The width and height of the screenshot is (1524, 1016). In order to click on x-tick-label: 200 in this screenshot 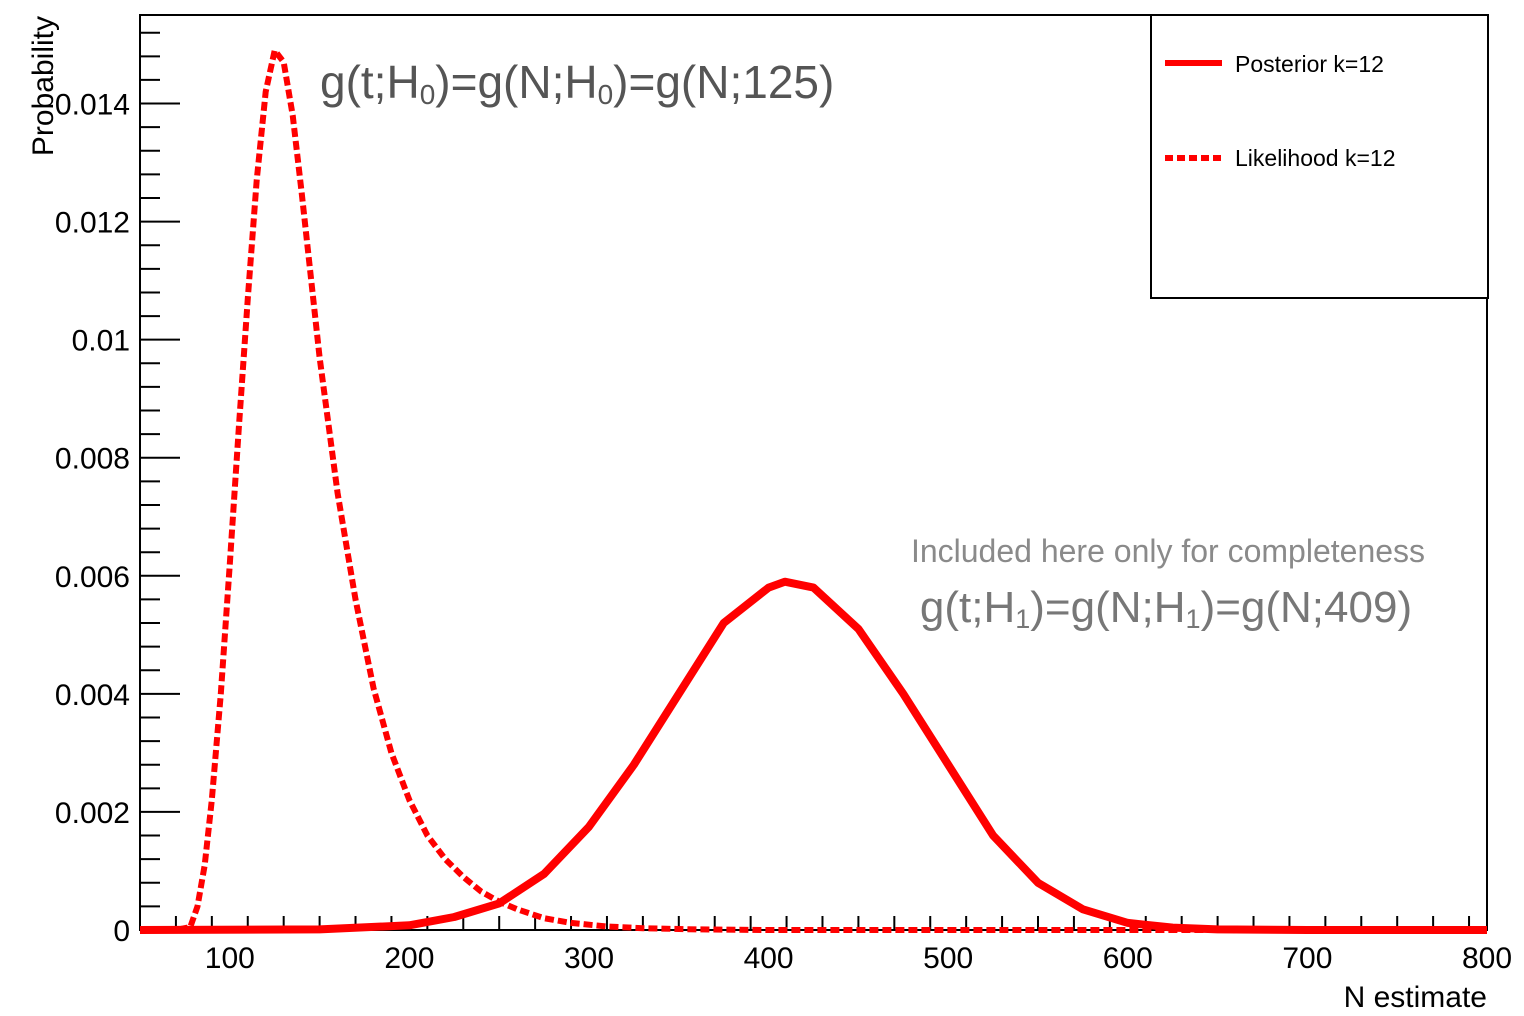, I will do `click(409, 958)`.